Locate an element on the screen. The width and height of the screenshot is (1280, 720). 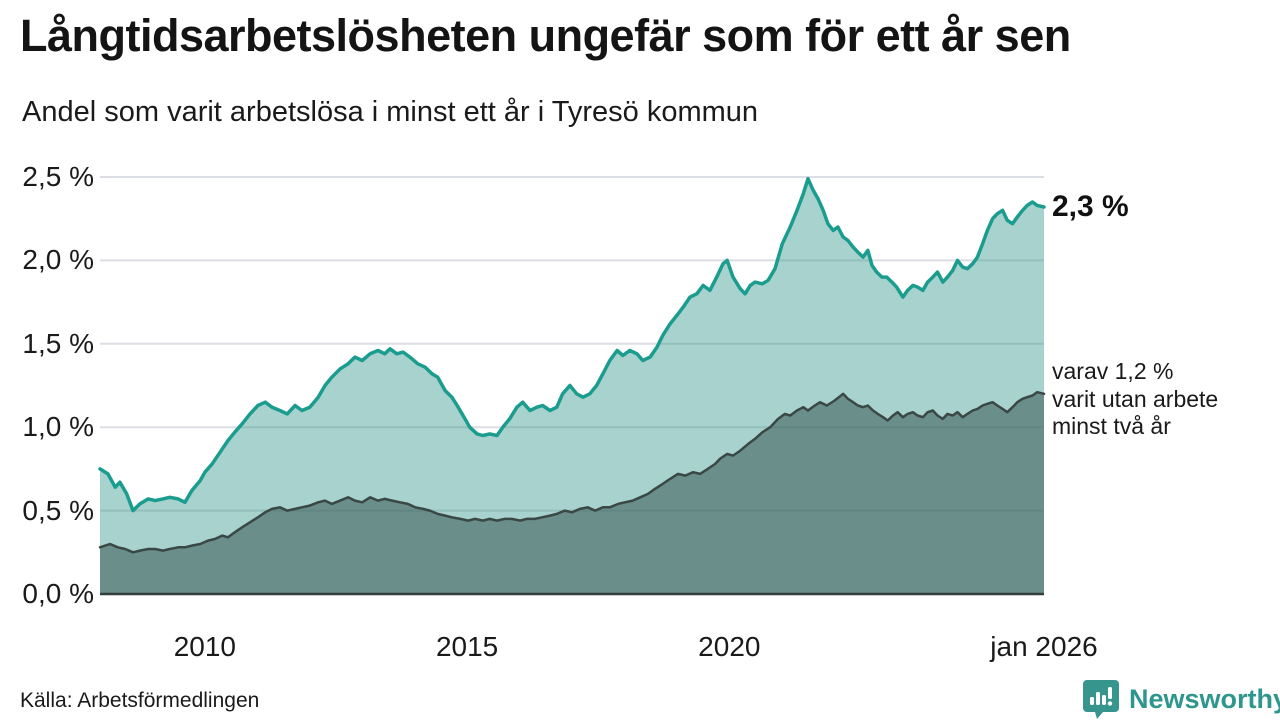
source-note: Källa: Arbetsförmedlingen is located at coordinates (140, 700).